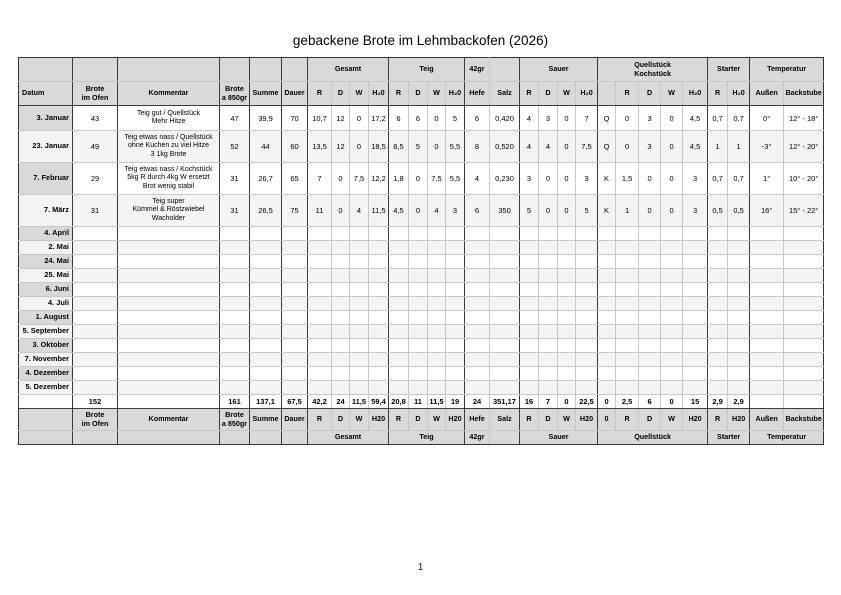 This screenshot has height=595, width=841. Describe the element at coordinates (729, 69) in the screenshot. I see `group-header: Starter` at that location.